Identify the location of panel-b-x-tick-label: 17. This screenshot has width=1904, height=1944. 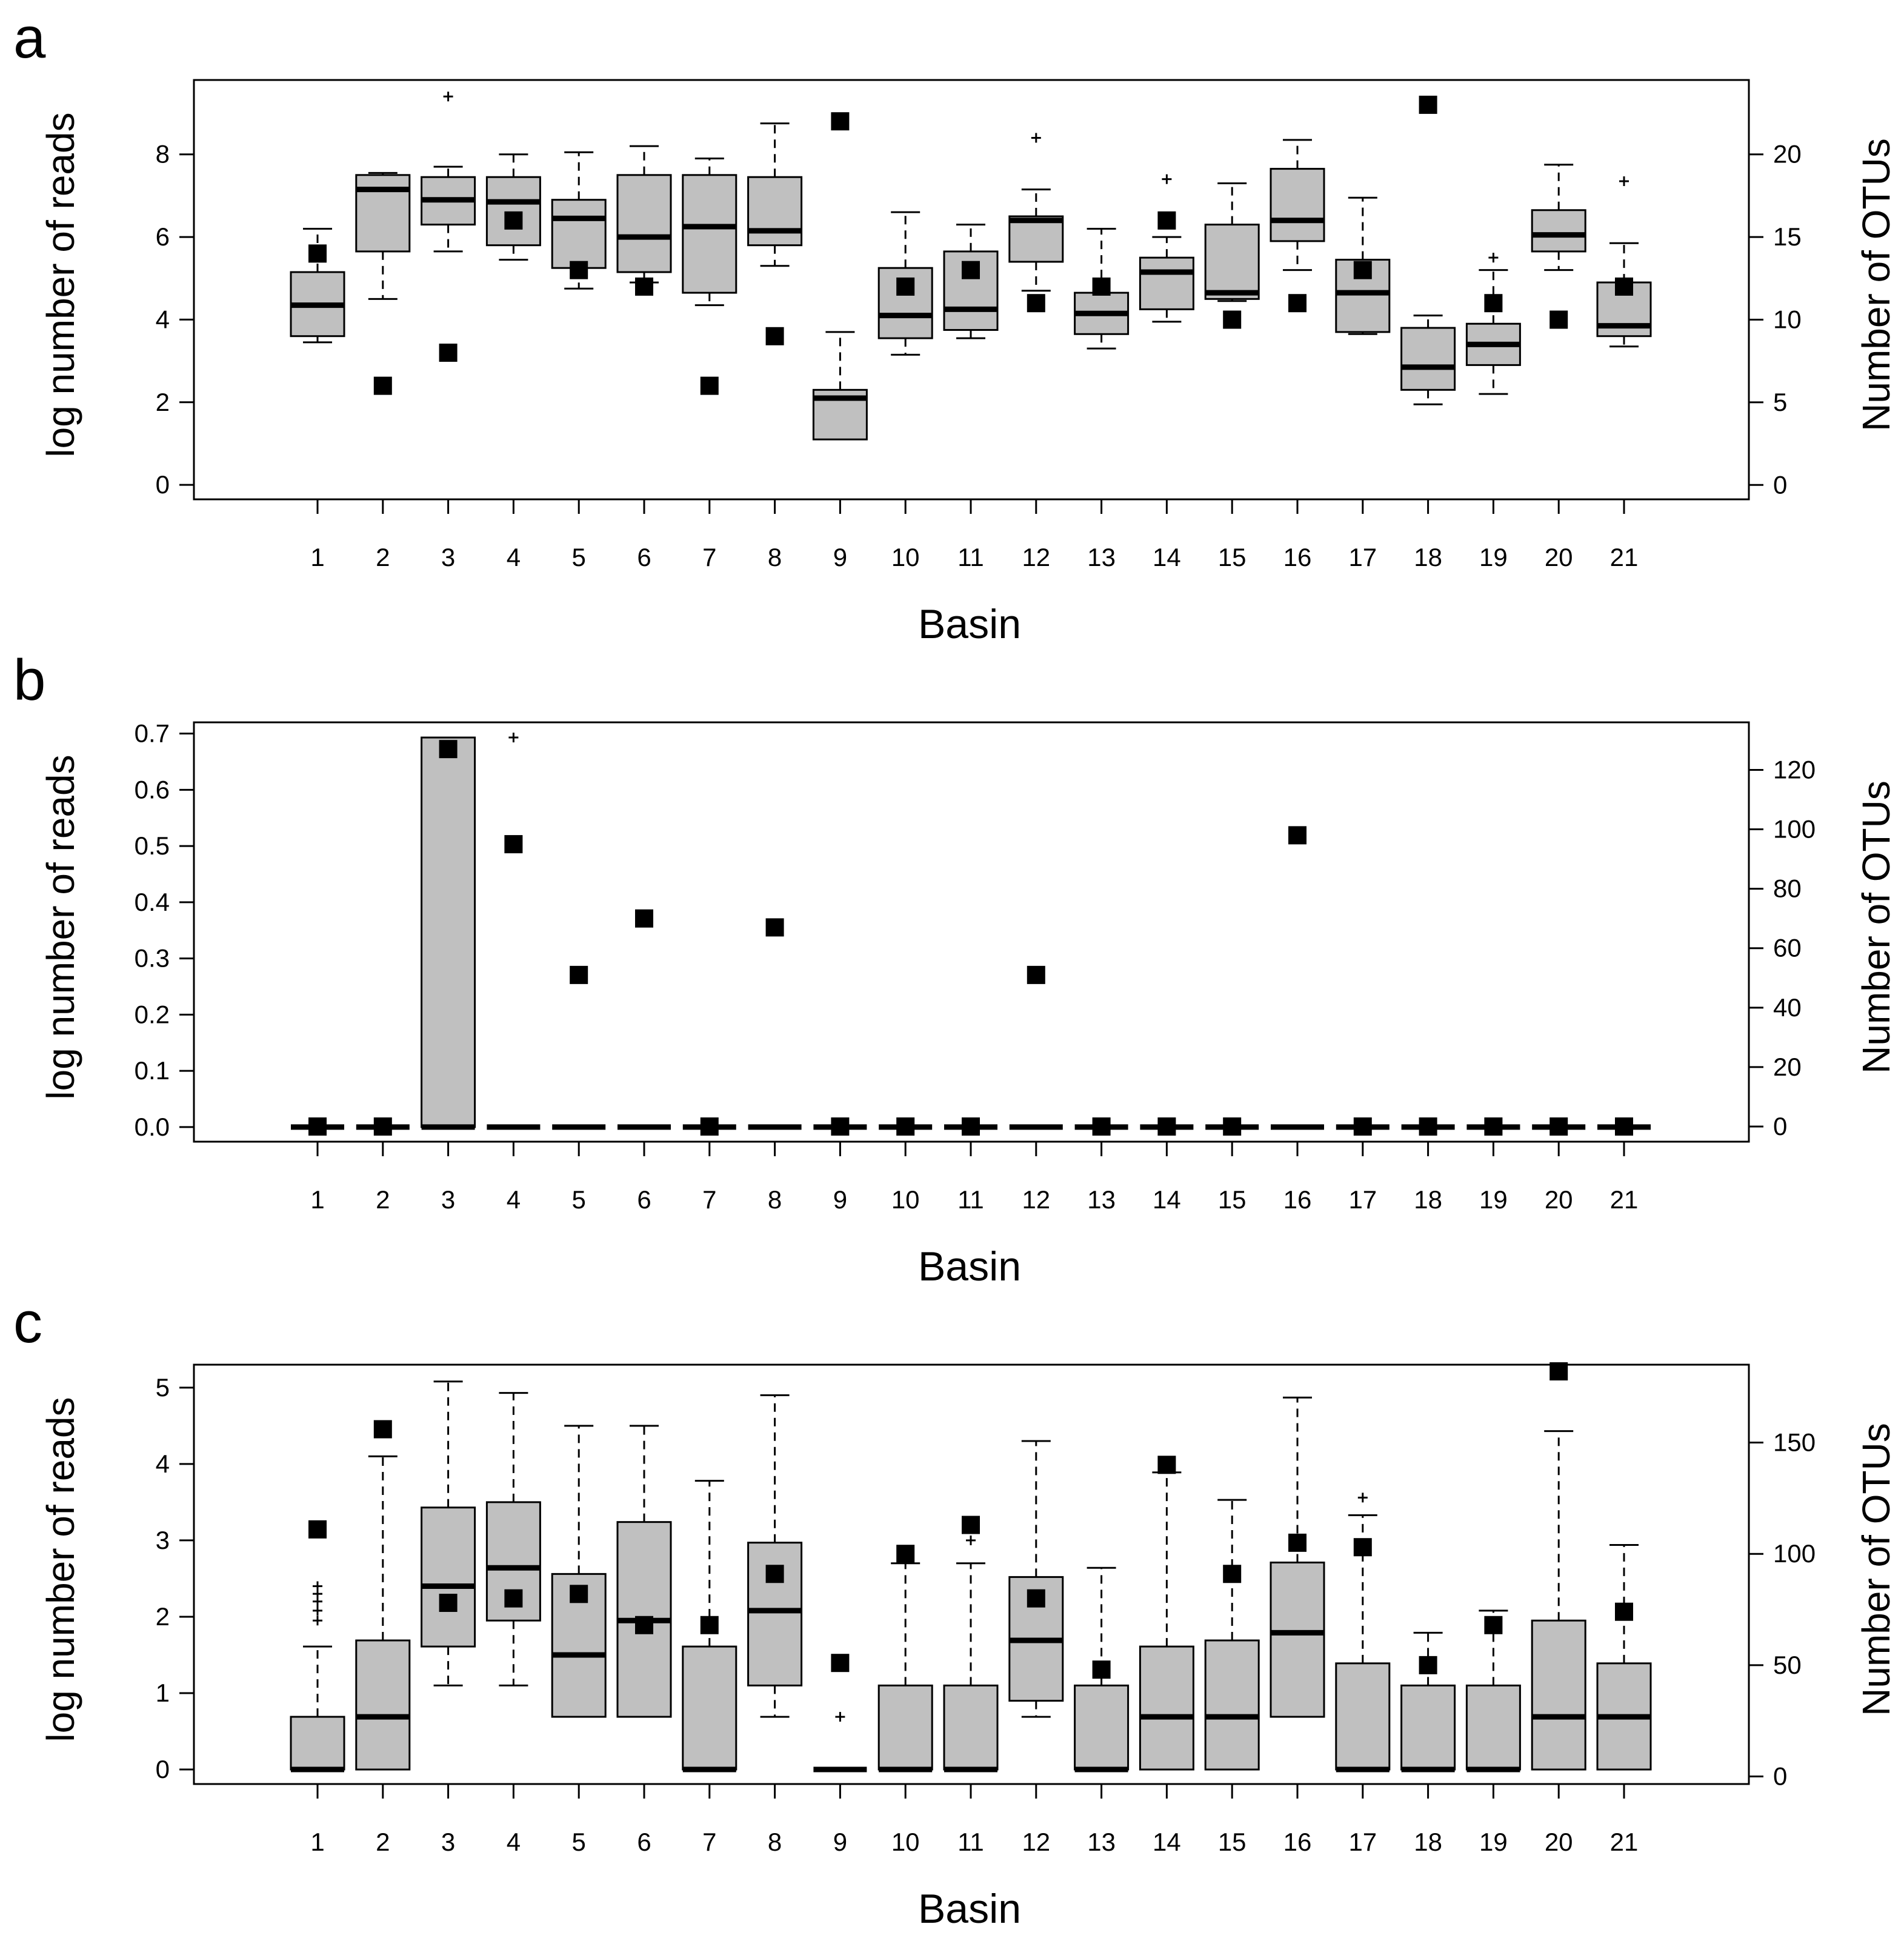
(1362, 1199).